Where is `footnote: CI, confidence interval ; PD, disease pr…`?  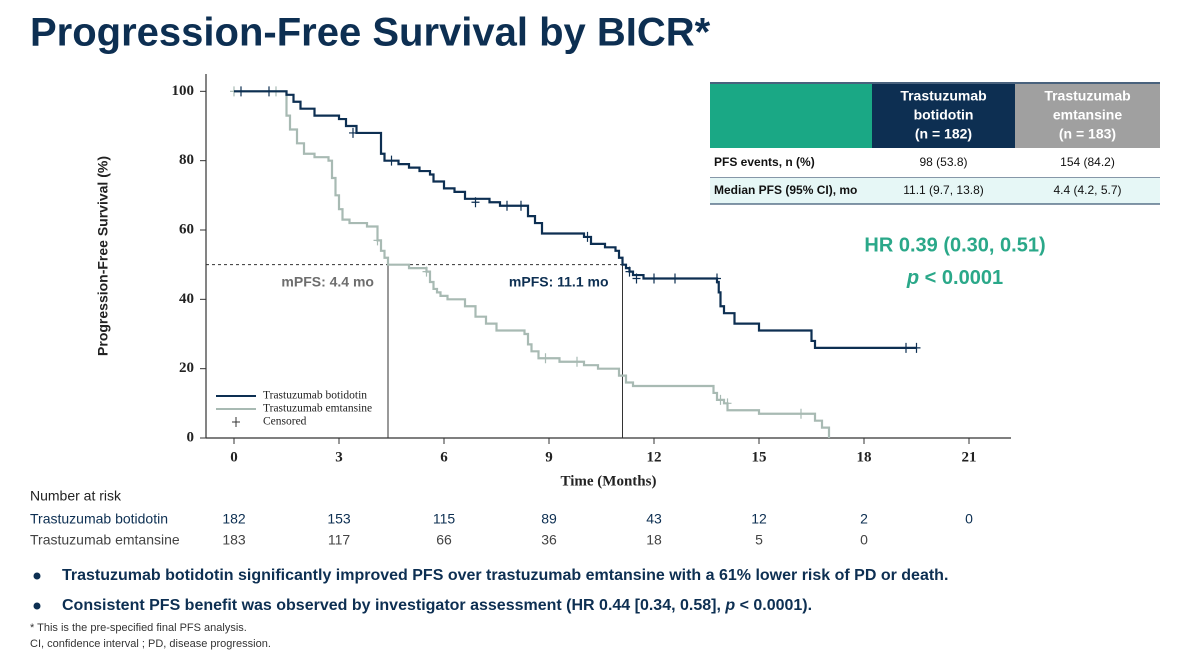
footnote: CI, confidence interval ; PD, disease pr… is located at coordinates (150, 644).